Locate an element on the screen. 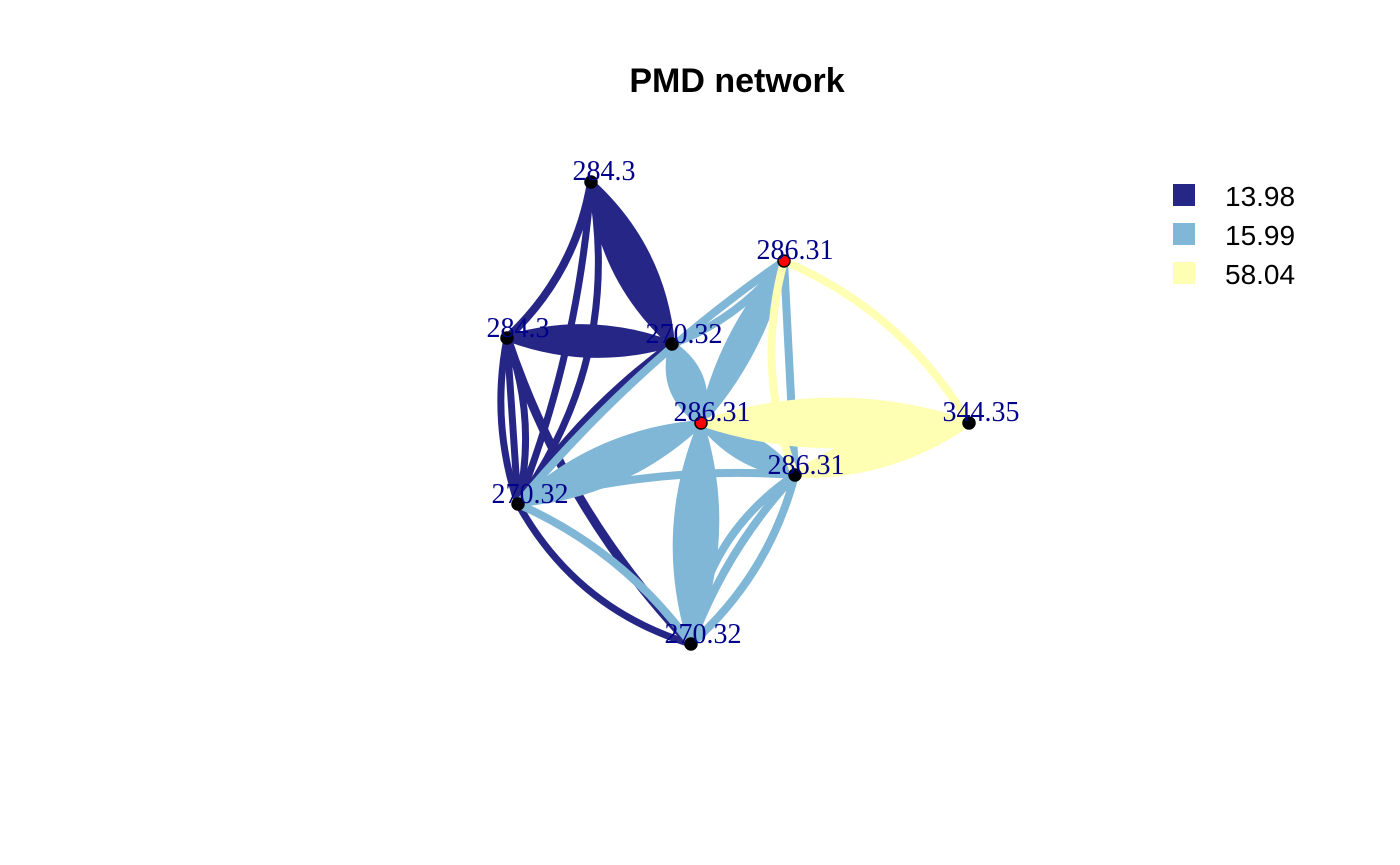  node-label: 344.35 is located at coordinates (981, 412).